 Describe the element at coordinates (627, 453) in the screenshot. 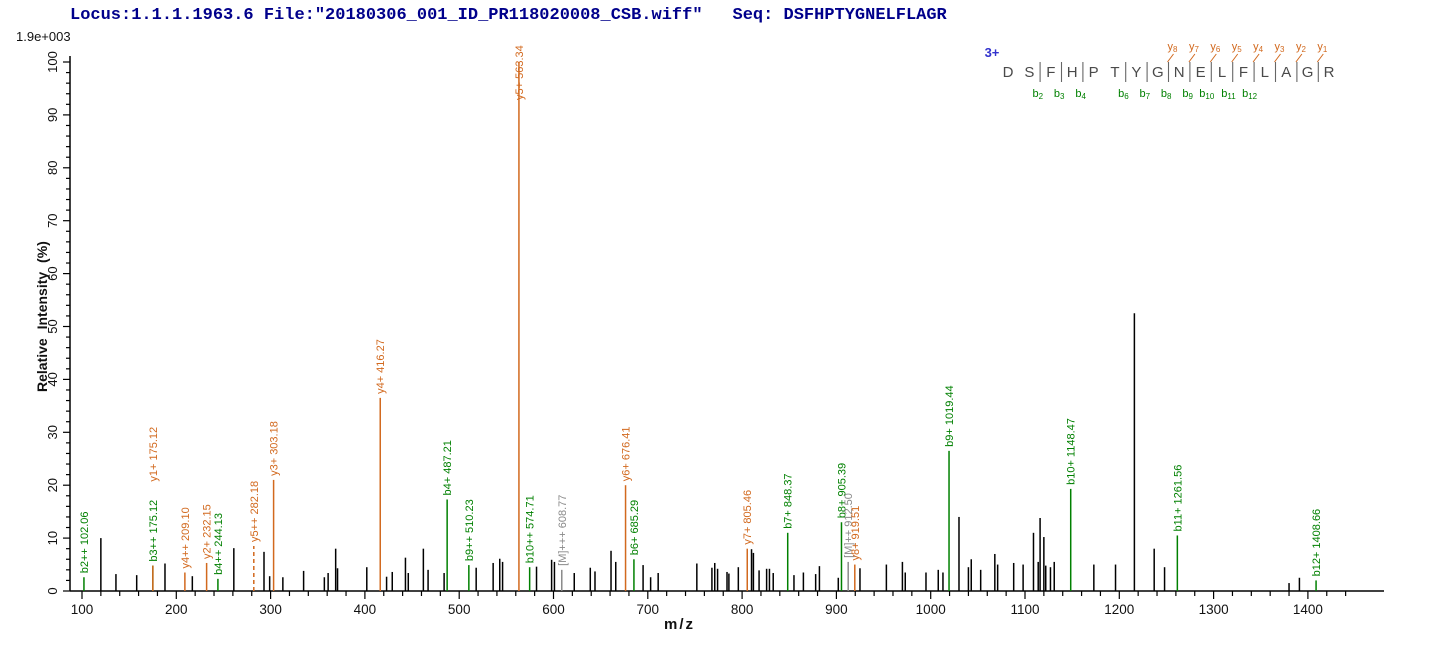

I see `peak-label: y6+ 676.41` at that location.